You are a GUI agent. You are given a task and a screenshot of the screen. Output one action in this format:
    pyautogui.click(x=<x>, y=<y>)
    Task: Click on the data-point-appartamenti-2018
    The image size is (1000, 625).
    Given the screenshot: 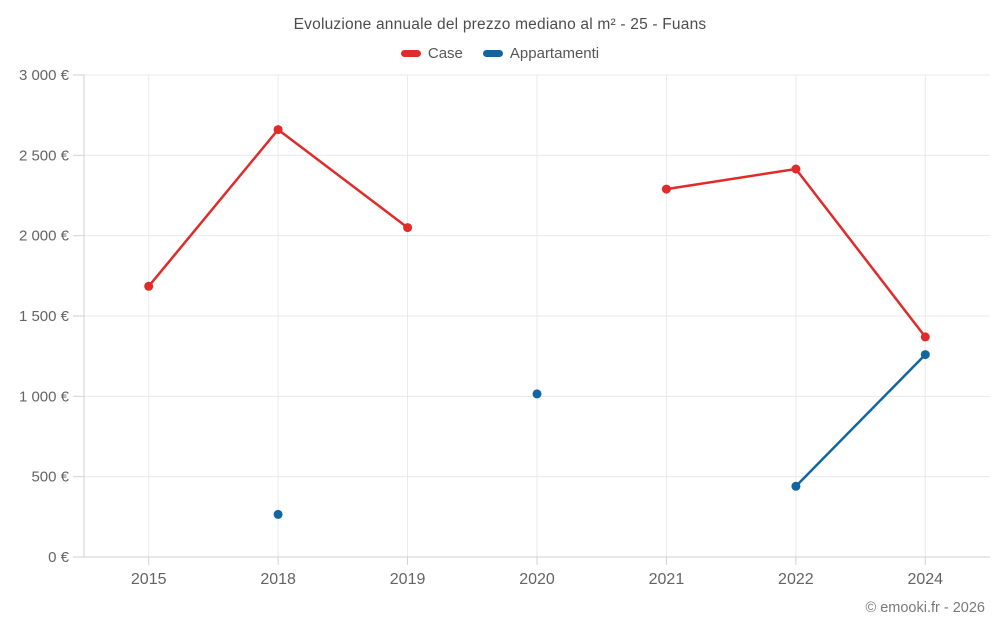 What is the action you would take?
    pyautogui.click(x=278, y=514)
    